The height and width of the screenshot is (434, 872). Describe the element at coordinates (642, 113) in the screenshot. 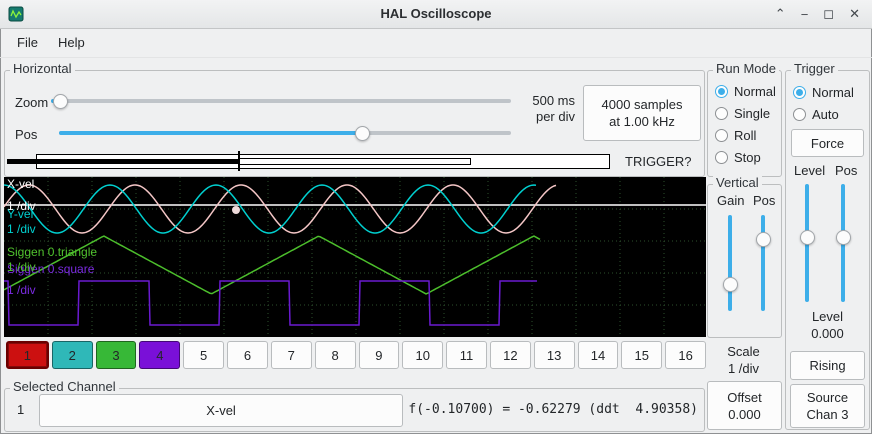

I see `samples-rate-button: 4000 samples at 1.00 kHz` at that location.